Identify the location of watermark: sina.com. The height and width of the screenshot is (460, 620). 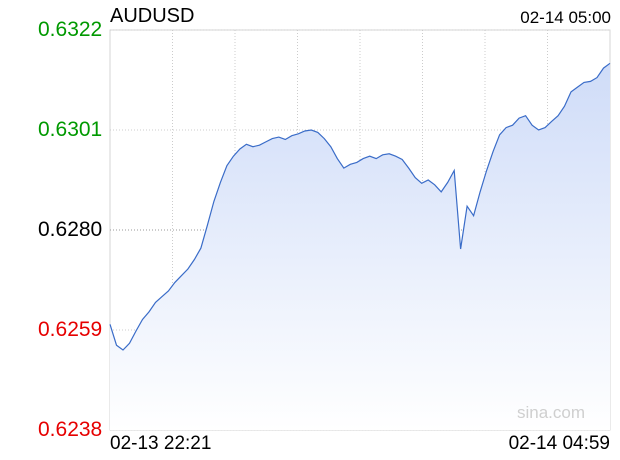
(551, 412).